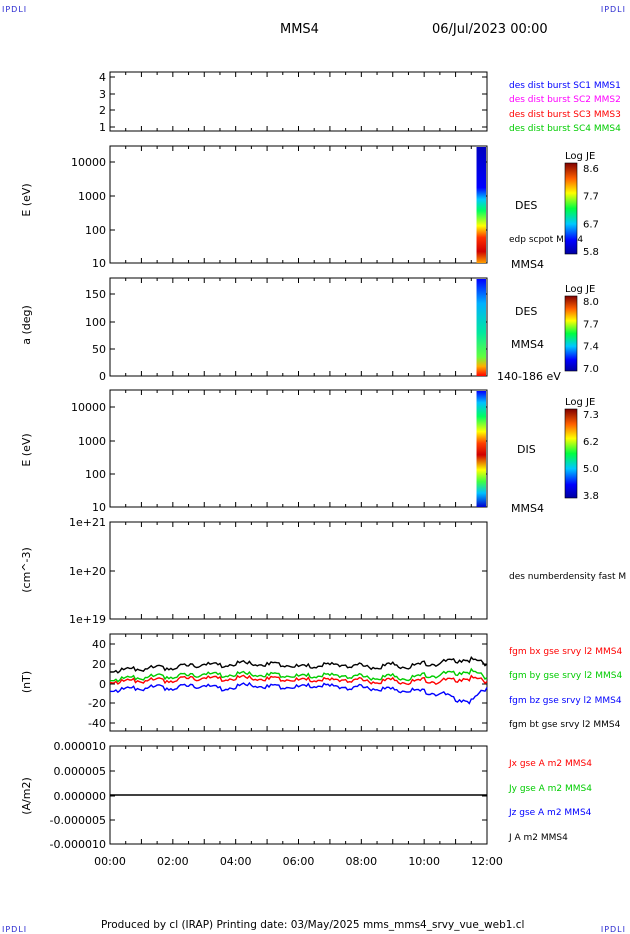  Describe the element at coordinates (95, 294) in the screenshot. I see `y-tick-label: 150` at that location.